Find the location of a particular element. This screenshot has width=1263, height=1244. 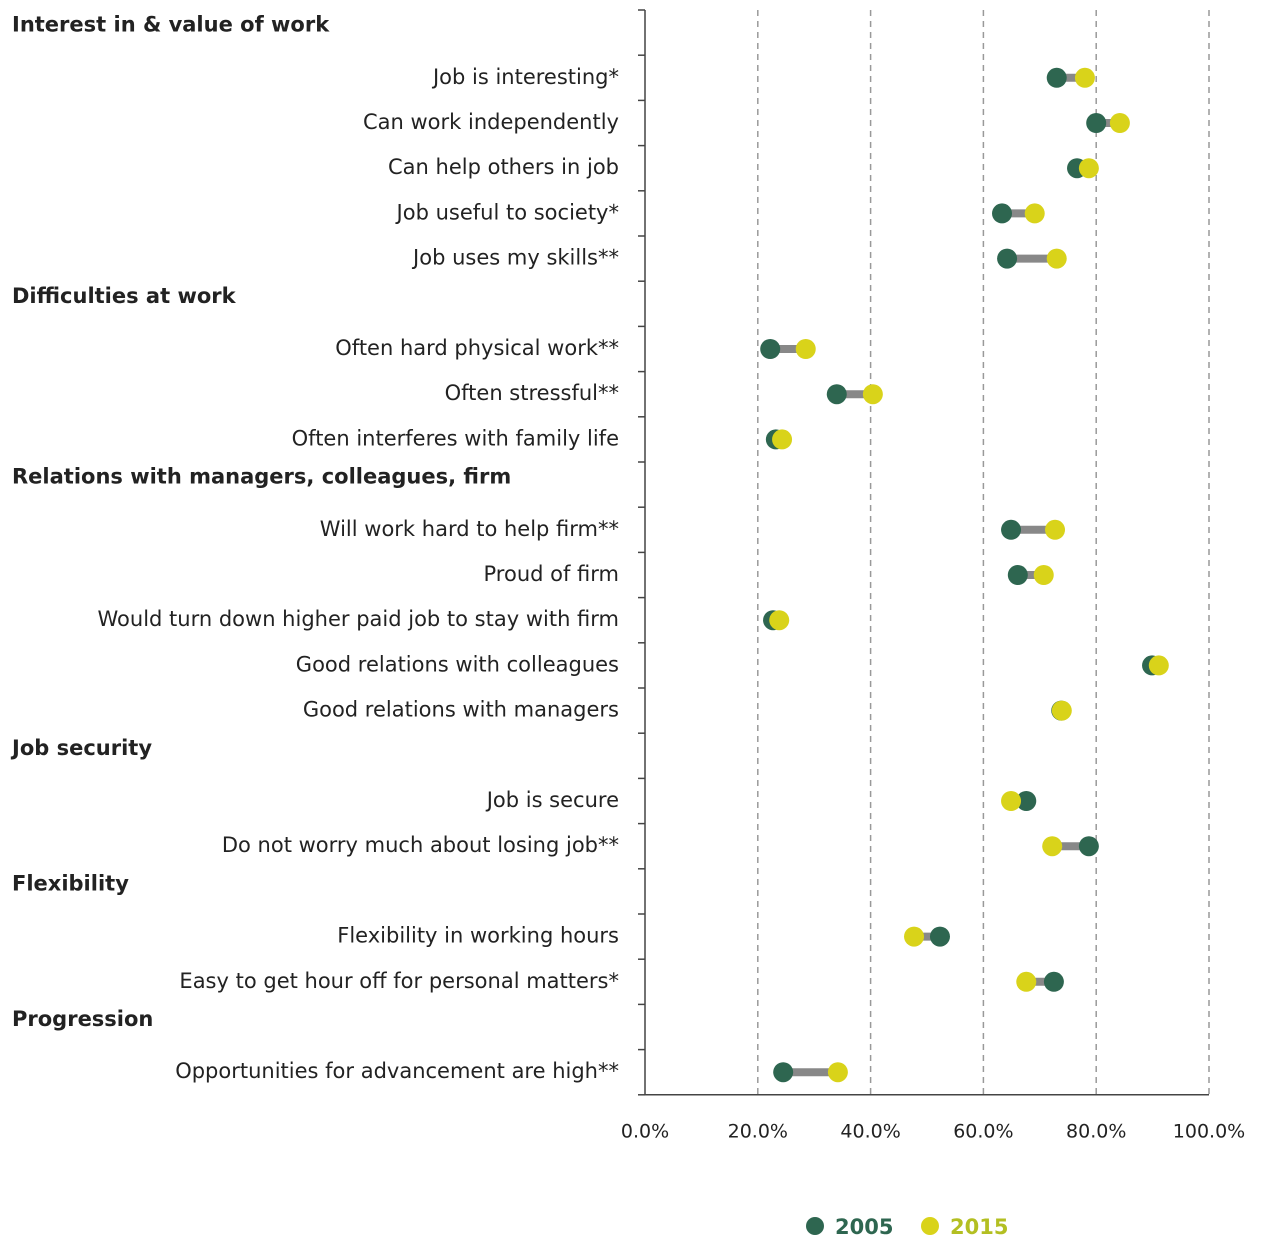

category-label: Job is secure is located at coordinates (552, 800).